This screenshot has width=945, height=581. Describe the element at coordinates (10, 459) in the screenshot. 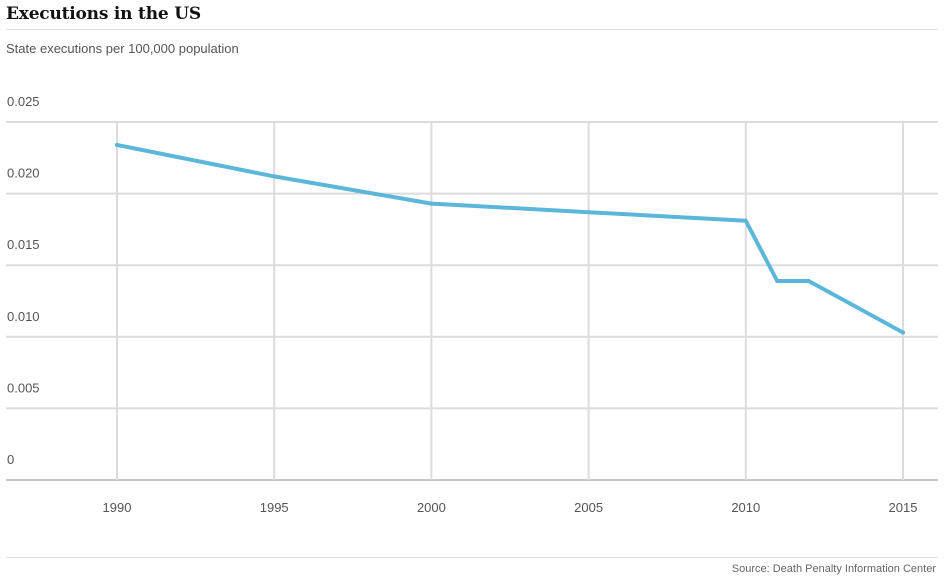

I see `y-tick-label: 0` at that location.